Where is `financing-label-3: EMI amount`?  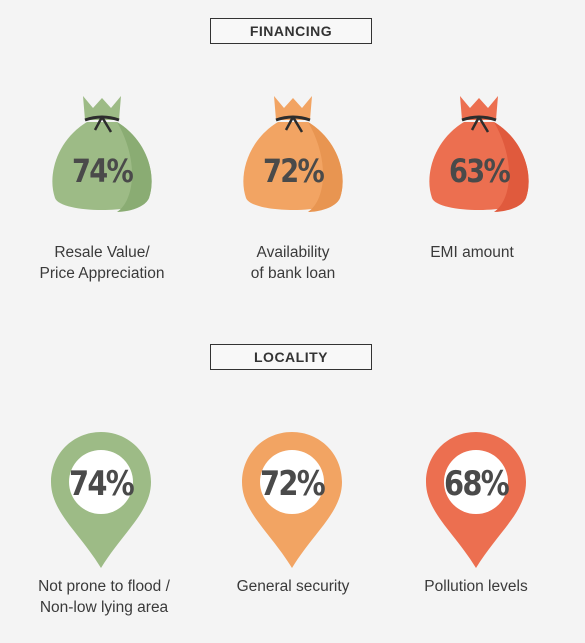
financing-label-3: EMI amount is located at coordinates (472, 252).